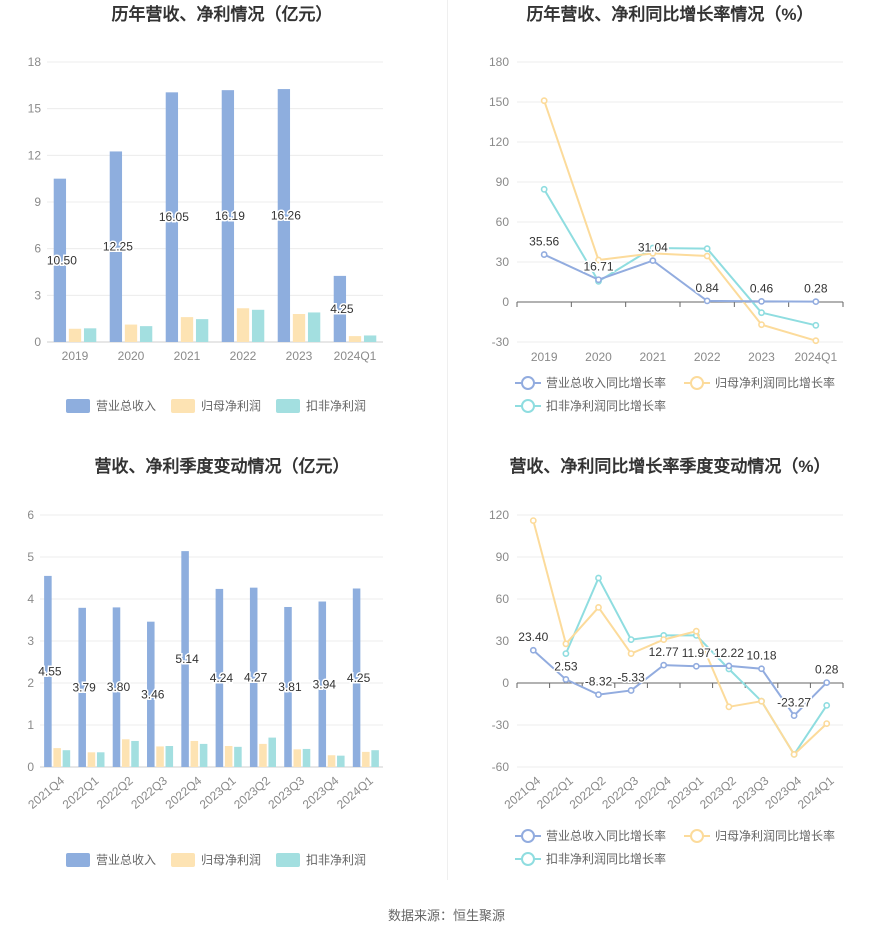 Image resolution: width=893 pixels, height=935 pixels. What do you see at coordinates (35, 62) in the screenshot?
I see `y-tick-label: 18` at bounding box center [35, 62].